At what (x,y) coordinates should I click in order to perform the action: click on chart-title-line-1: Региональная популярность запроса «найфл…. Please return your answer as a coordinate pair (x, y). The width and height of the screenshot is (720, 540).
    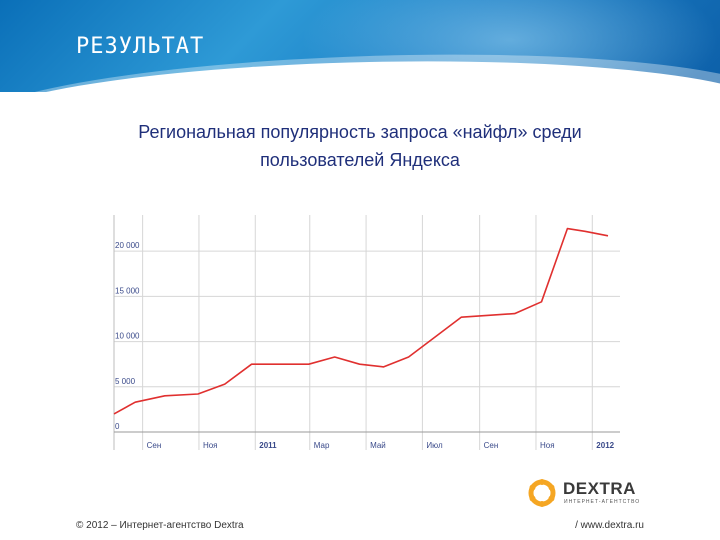
    Looking at the image, I should click on (360, 132).